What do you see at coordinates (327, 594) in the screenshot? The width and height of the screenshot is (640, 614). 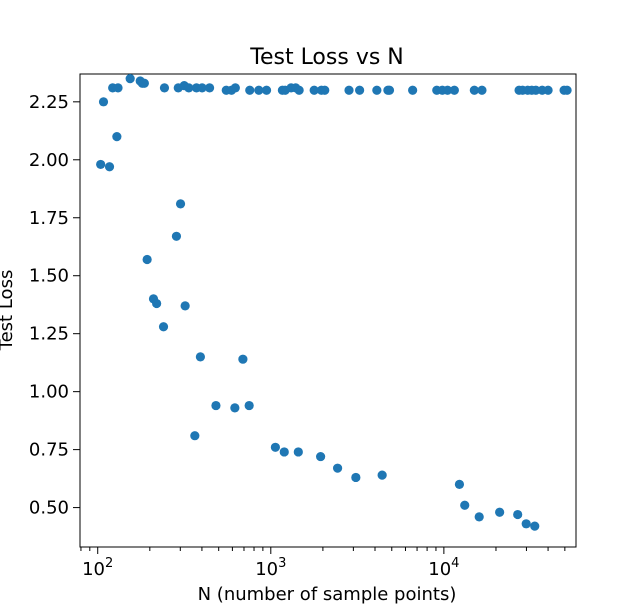 I see `x-axis-label: N (number of sample points)` at bounding box center [327, 594].